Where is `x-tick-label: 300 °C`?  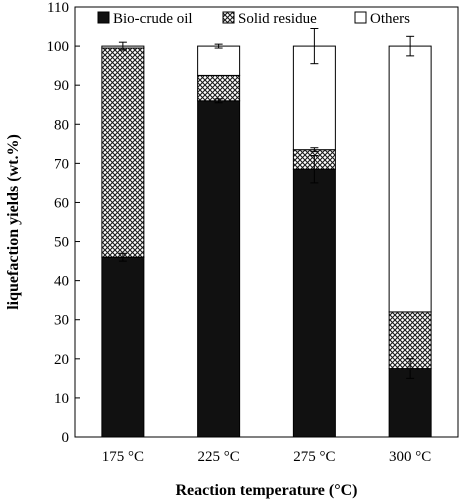 x-tick-label: 300 °C is located at coordinates (410, 457).